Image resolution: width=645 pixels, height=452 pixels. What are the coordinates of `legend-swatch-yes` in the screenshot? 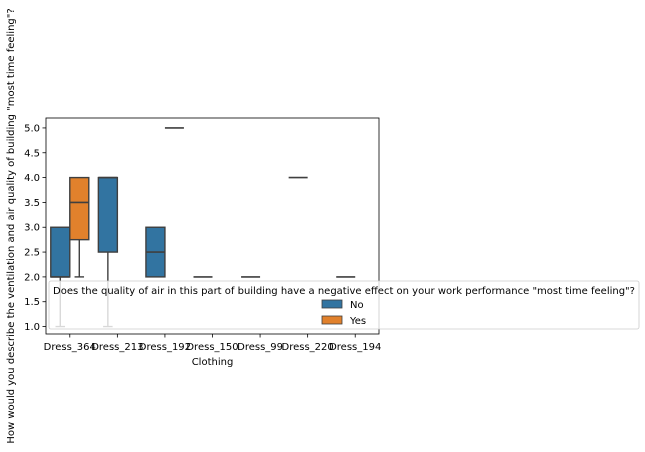 It's located at (332, 320).